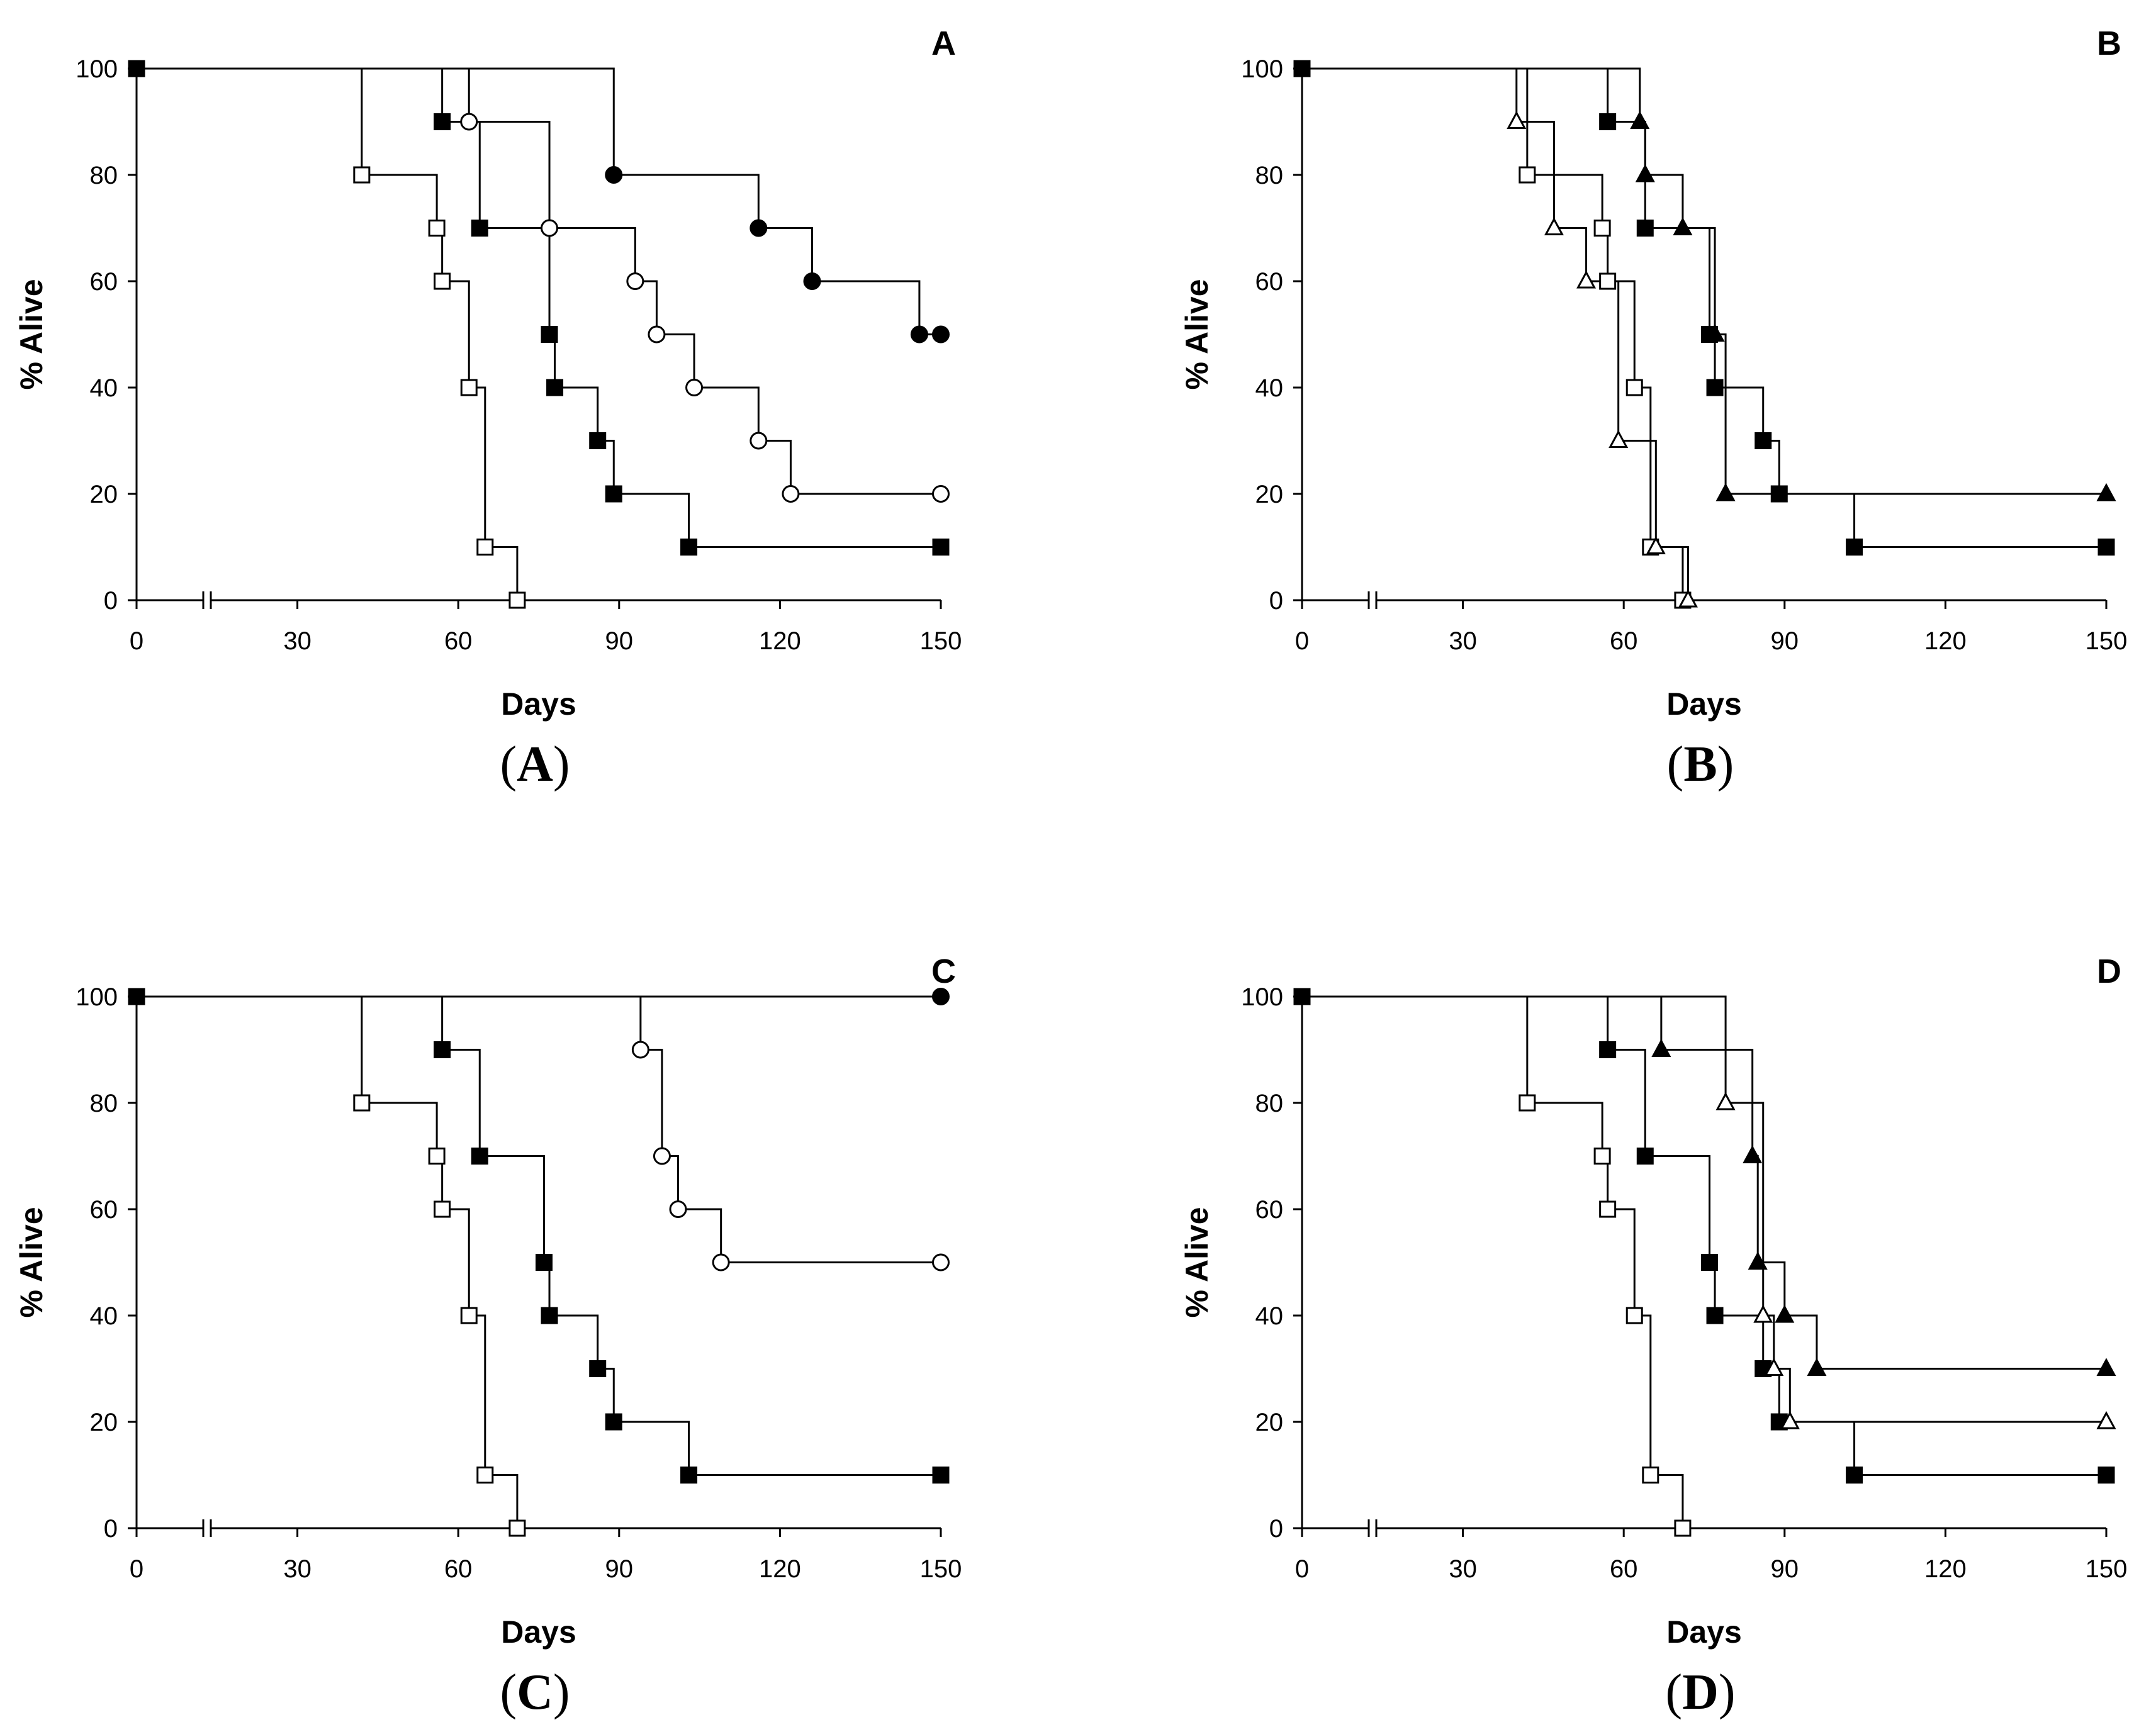 This screenshot has height=1727, width=2156. I want to click on panel-label: A, so click(943, 44).